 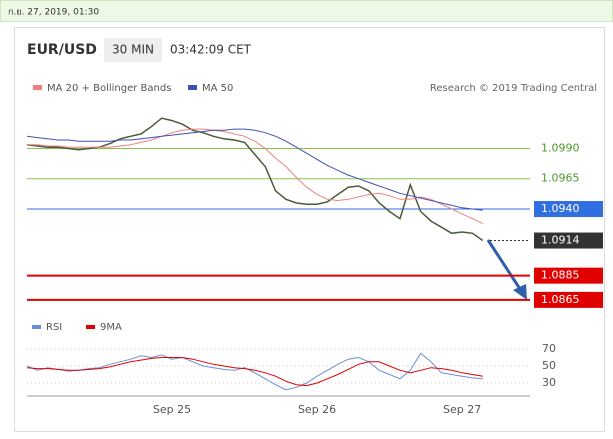 What do you see at coordinates (560, 208) in the screenshot?
I see `level-label: 1.0940` at bounding box center [560, 208].